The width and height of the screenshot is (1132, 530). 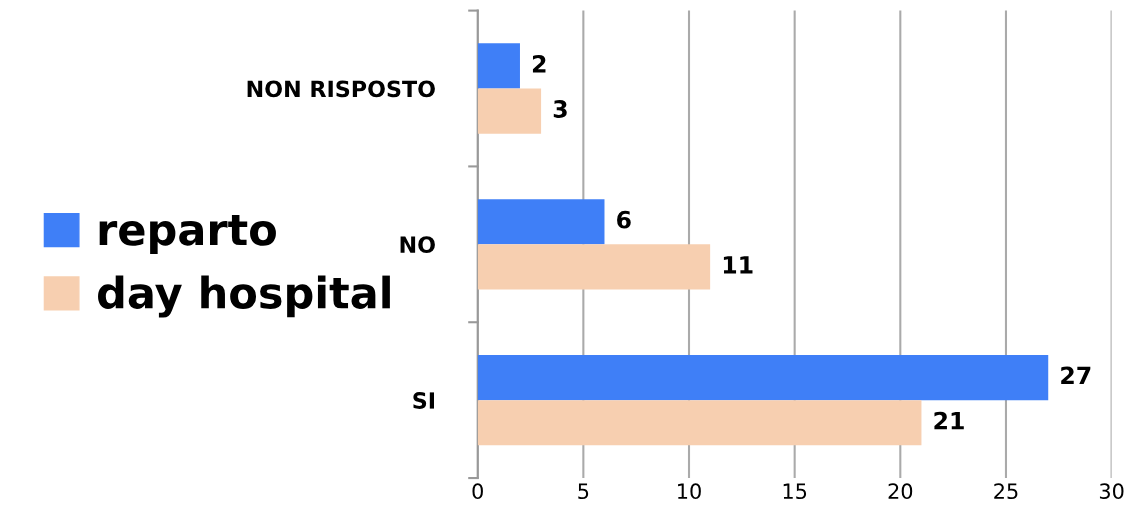 I want to click on x-tick-label: 10, so click(x=689, y=491).